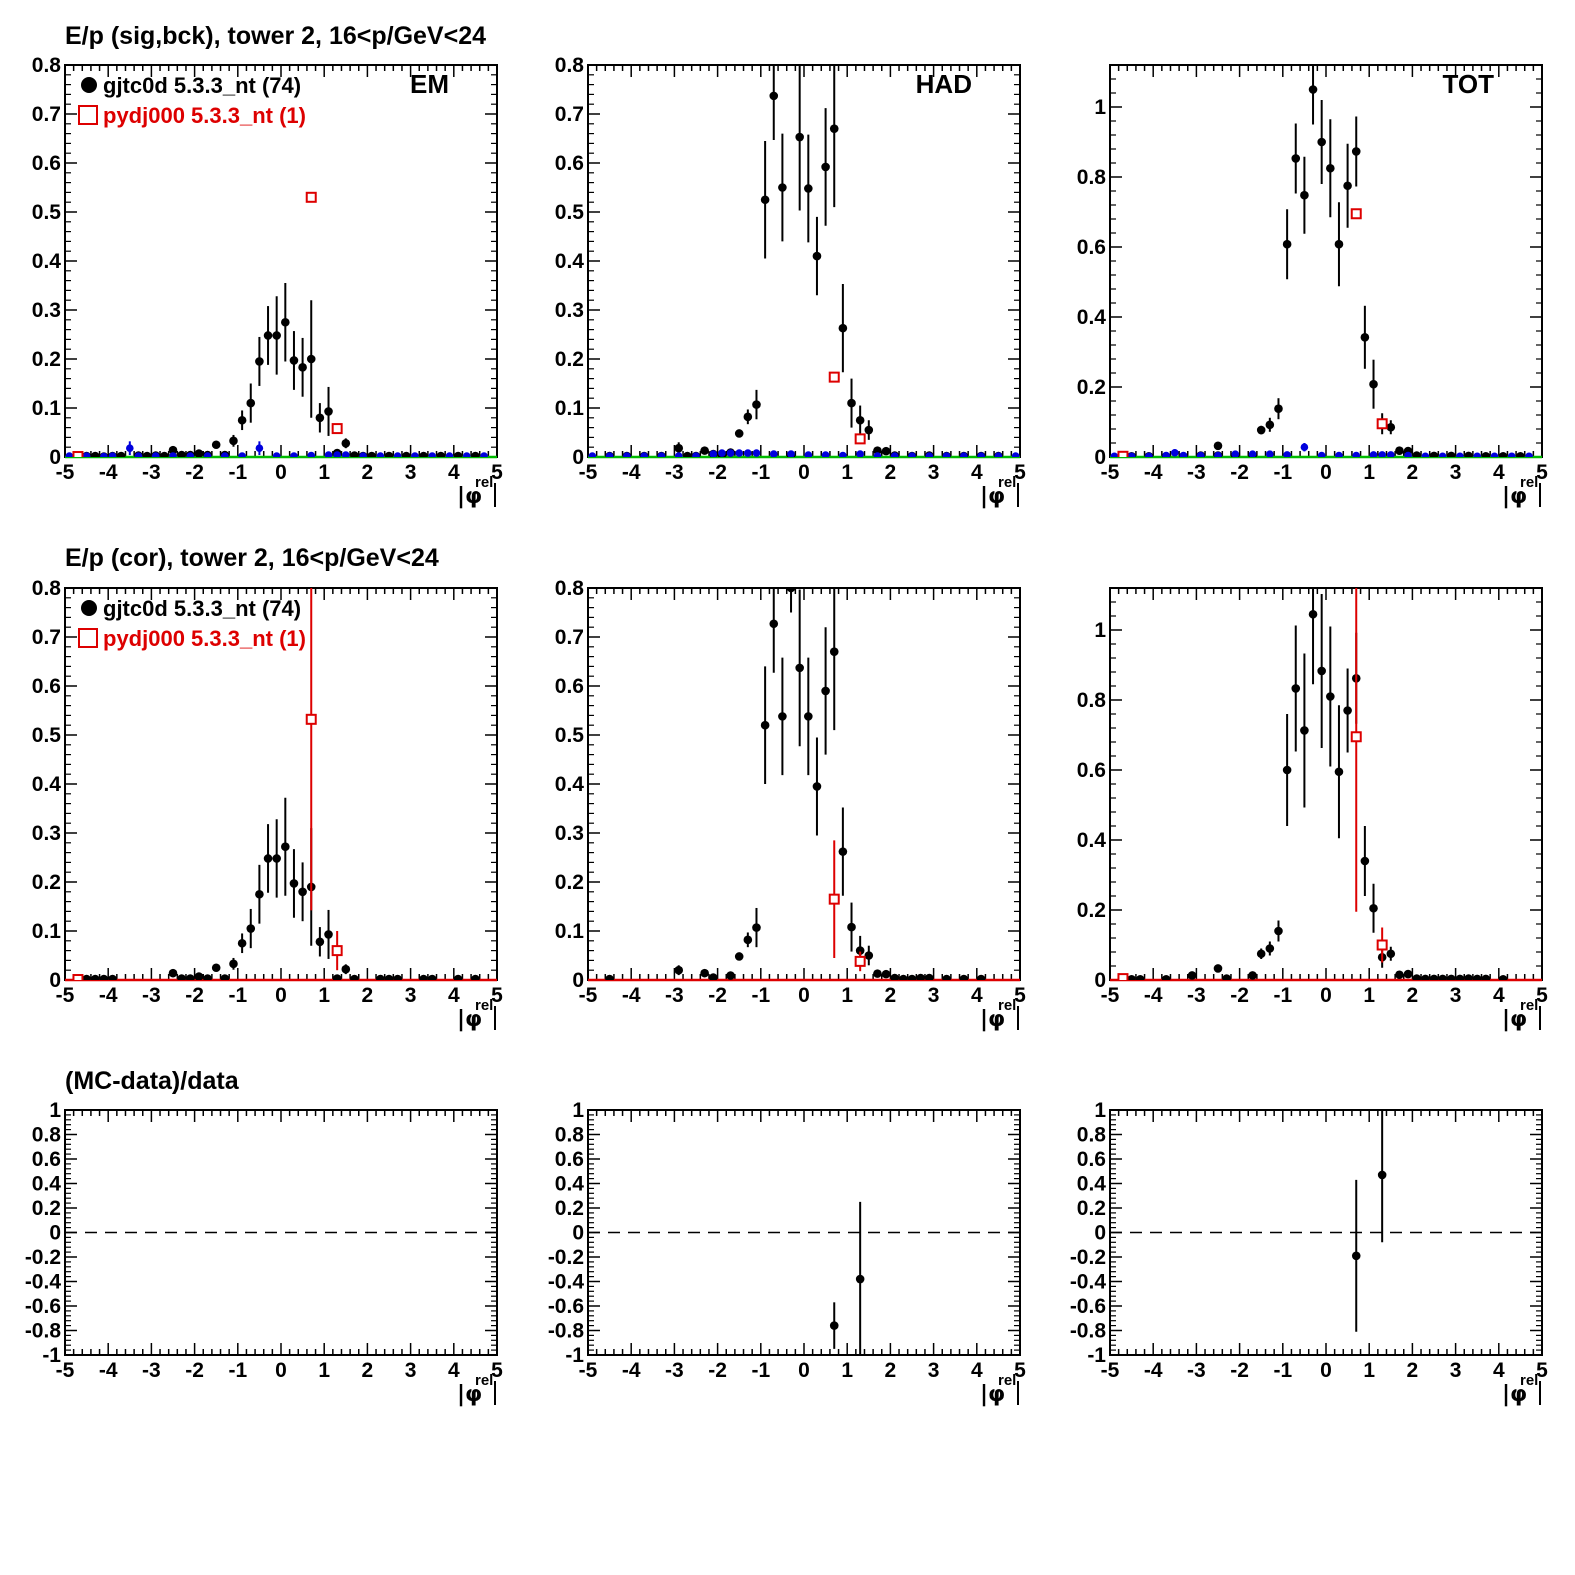 This screenshot has height=1575, width=1575. What do you see at coordinates (569, 637) in the screenshot?
I see `y-tick-label: 0.7` at bounding box center [569, 637].